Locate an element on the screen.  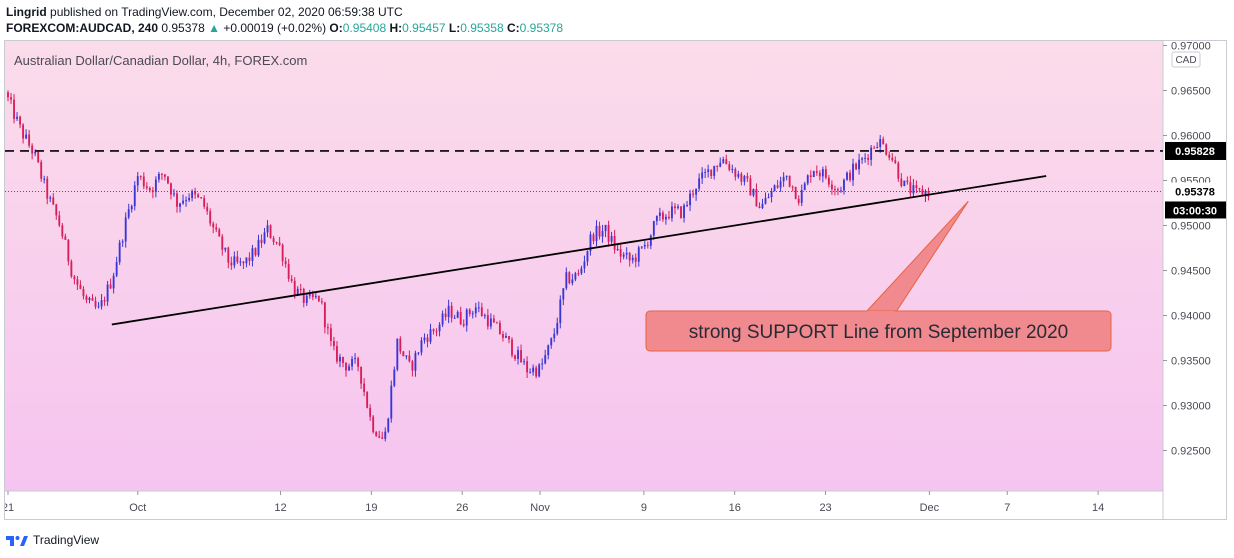
x-tick-label: 26 is located at coordinates (462, 508).